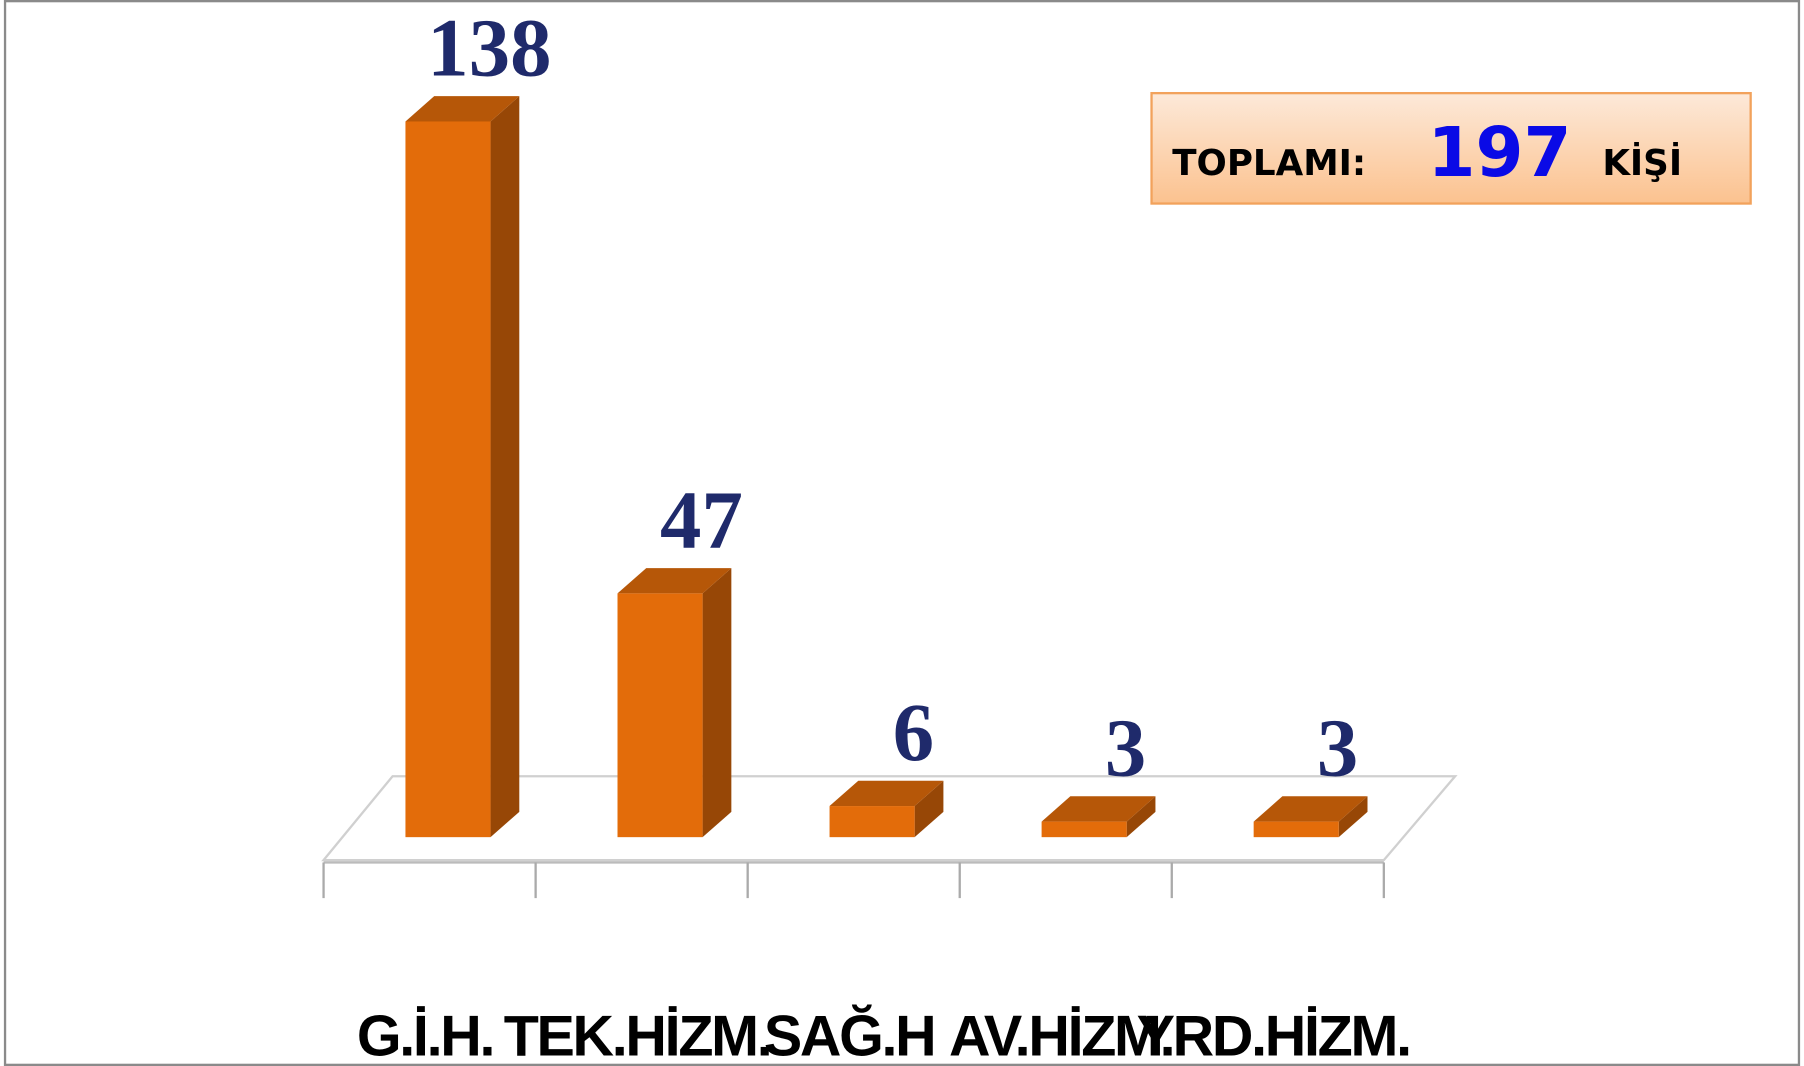 The width and height of the screenshot is (1804, 1066). I want to click on annotation-box: TOPLAMI: 197 KİŞİ, so click(1451, 148).